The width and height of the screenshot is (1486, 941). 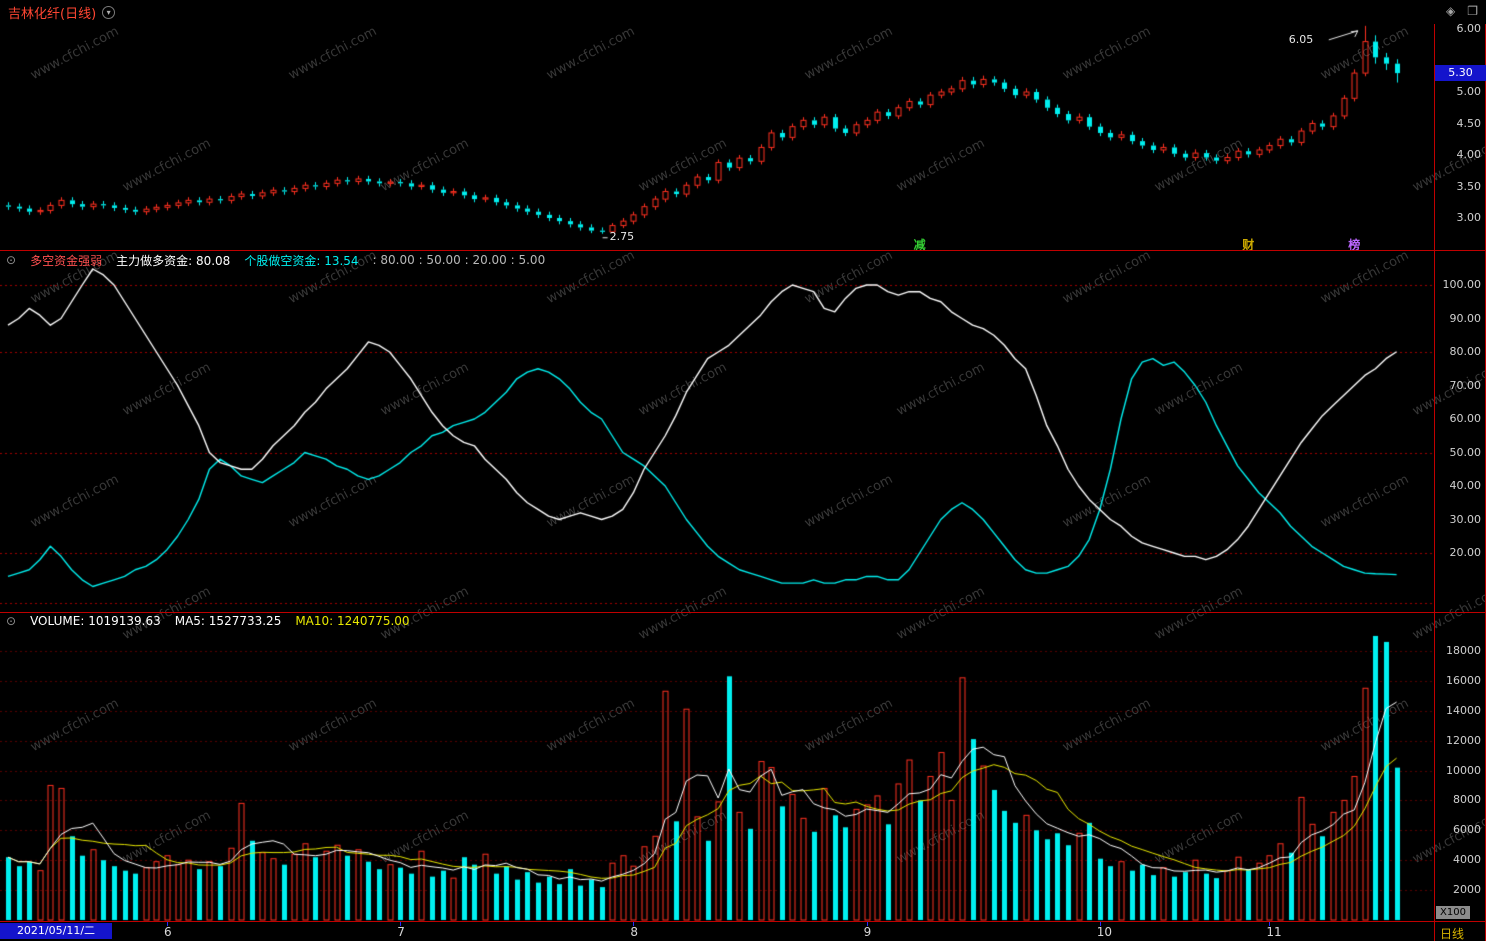 What do you see at coordinates (1465, 485) in the screenshot?
I see `indicator-axis-label: 40.00` at bounding box center [1465, 485].